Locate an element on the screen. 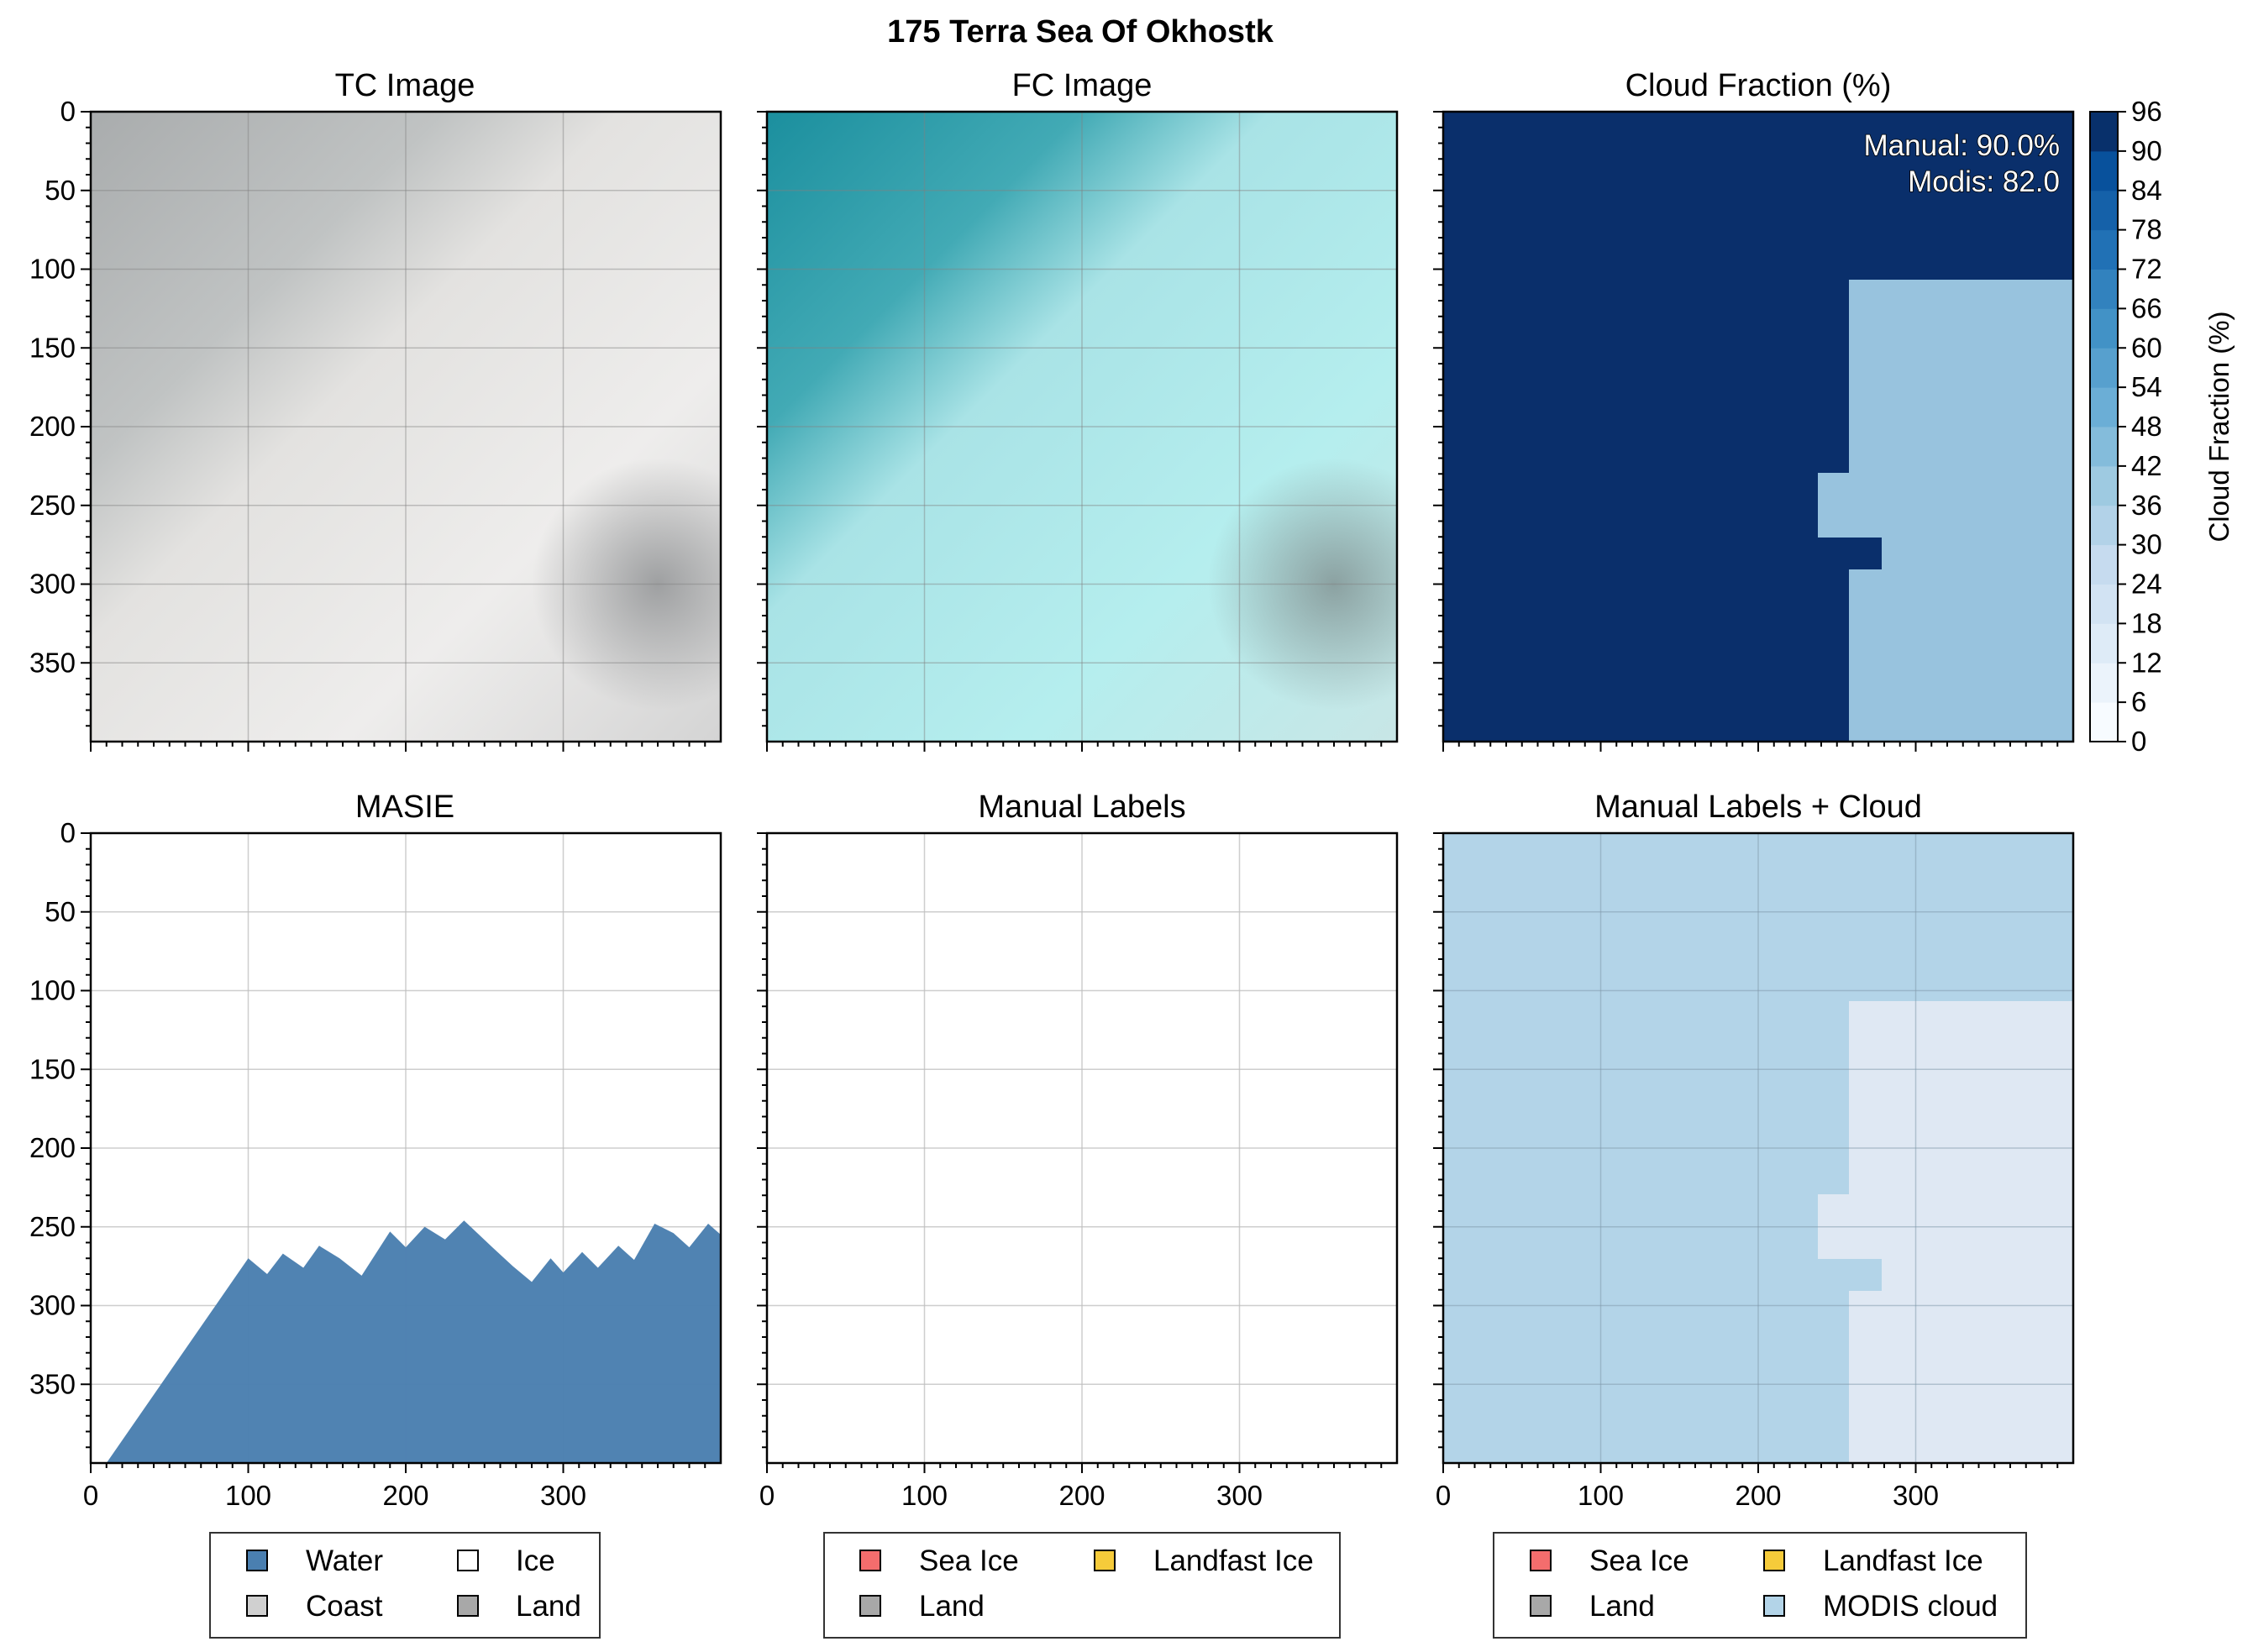 Image resolution: width=2253 pixels, height=1652 pixels. legend-swatch-water is located at coordinates (257, 1560).